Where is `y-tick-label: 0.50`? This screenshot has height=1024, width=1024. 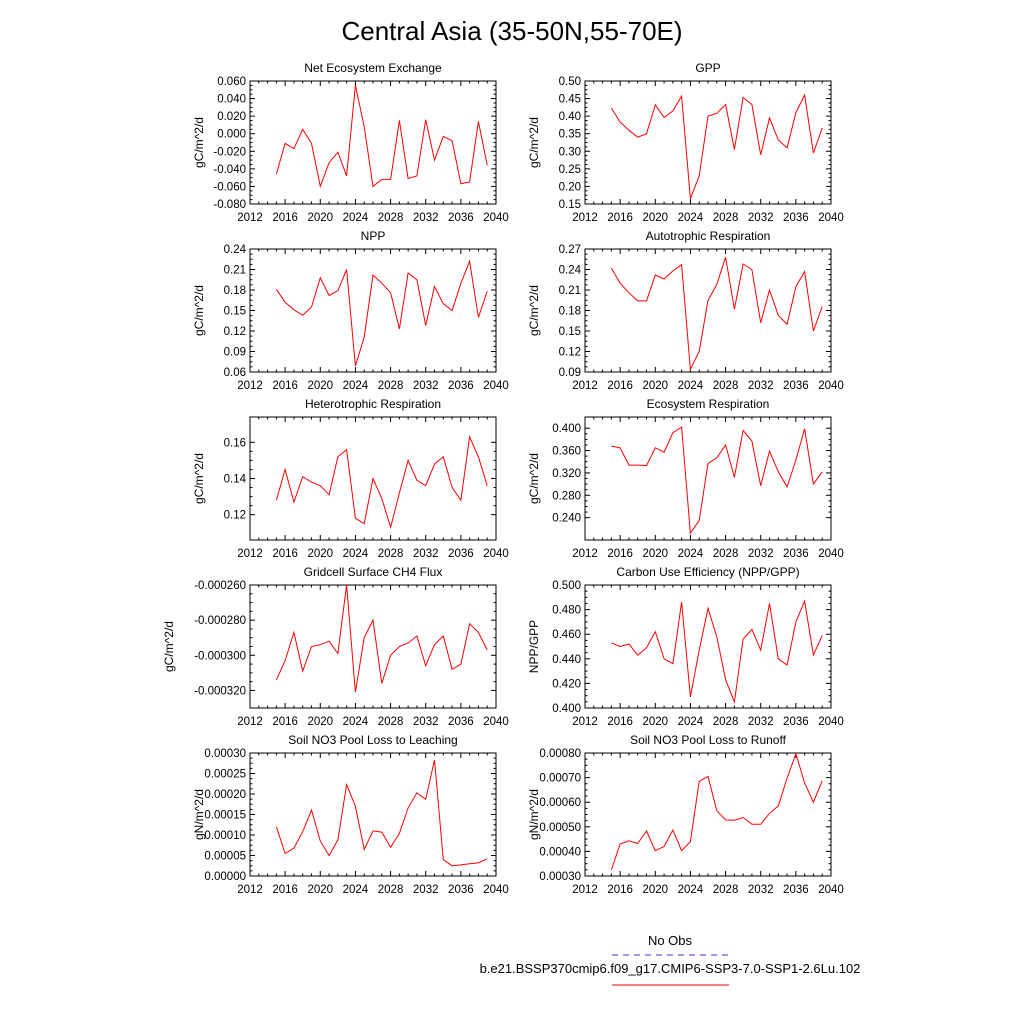 y-tick-label: 0.50 is located at coordinates (570, 82).